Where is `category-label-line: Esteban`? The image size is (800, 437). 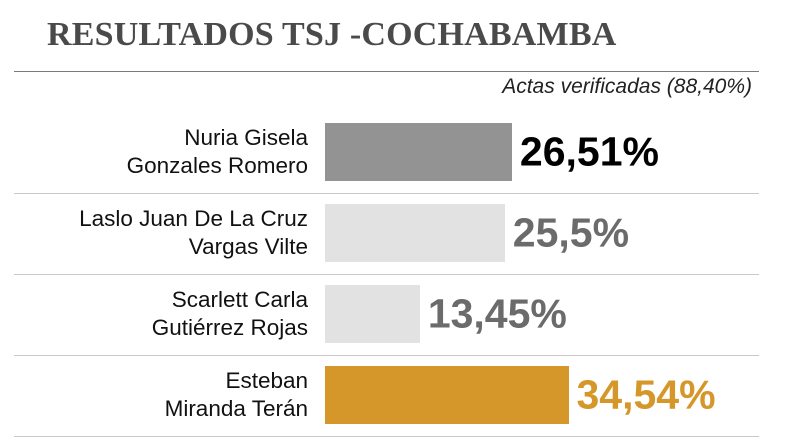
category-label-line: Esteban is located at coordinates (266, 380).